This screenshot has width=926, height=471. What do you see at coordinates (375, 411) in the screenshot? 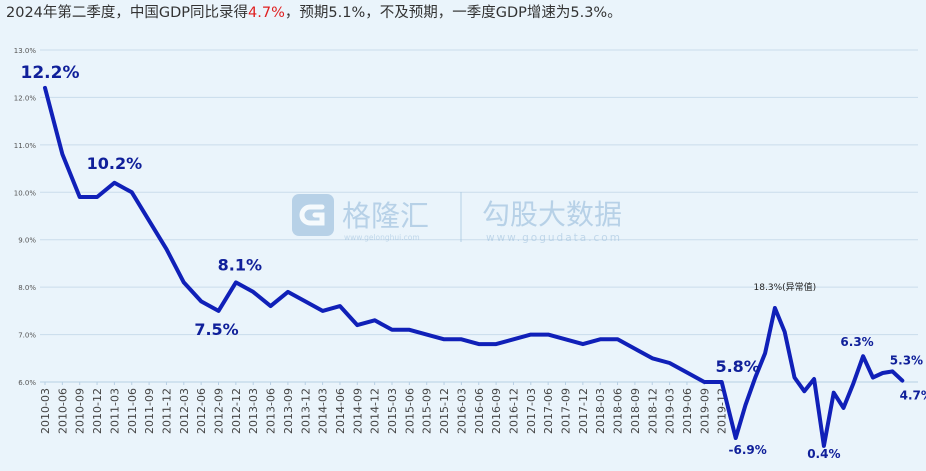
I see `x-tick-label: 2014-12` at bounding box center [375, 411].